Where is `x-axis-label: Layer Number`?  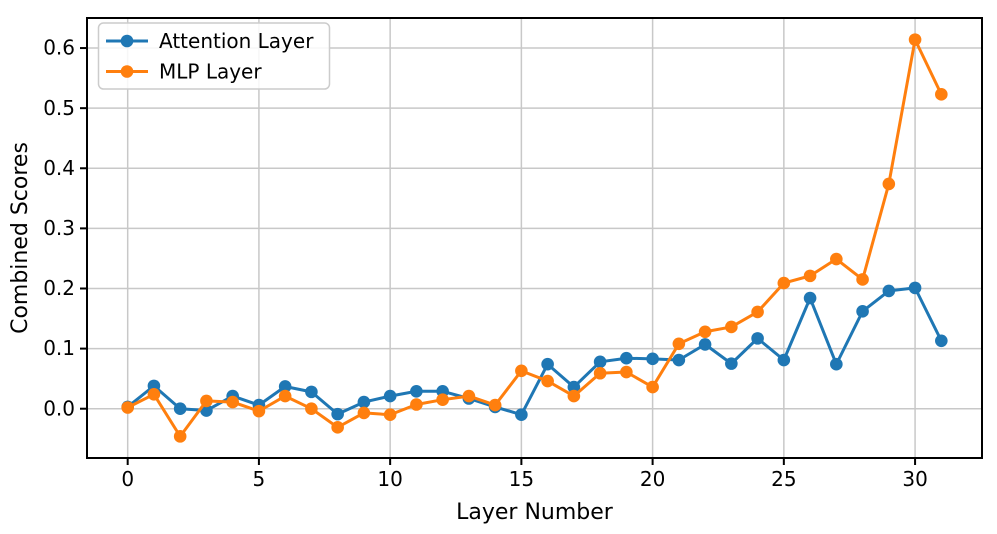
x-axis-label: Layer Number is located at coordinates (535, 512).